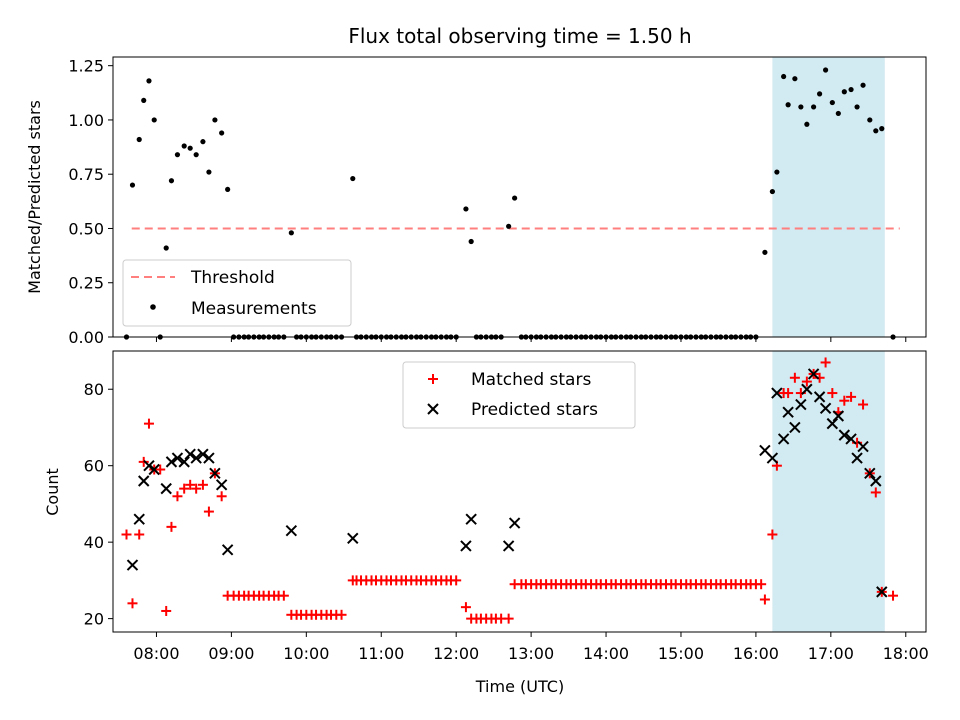  What do you see at coordinates (433, 409) in the screenshot?
I see `predicted-legend-marker` at bounding box center [433, 409].